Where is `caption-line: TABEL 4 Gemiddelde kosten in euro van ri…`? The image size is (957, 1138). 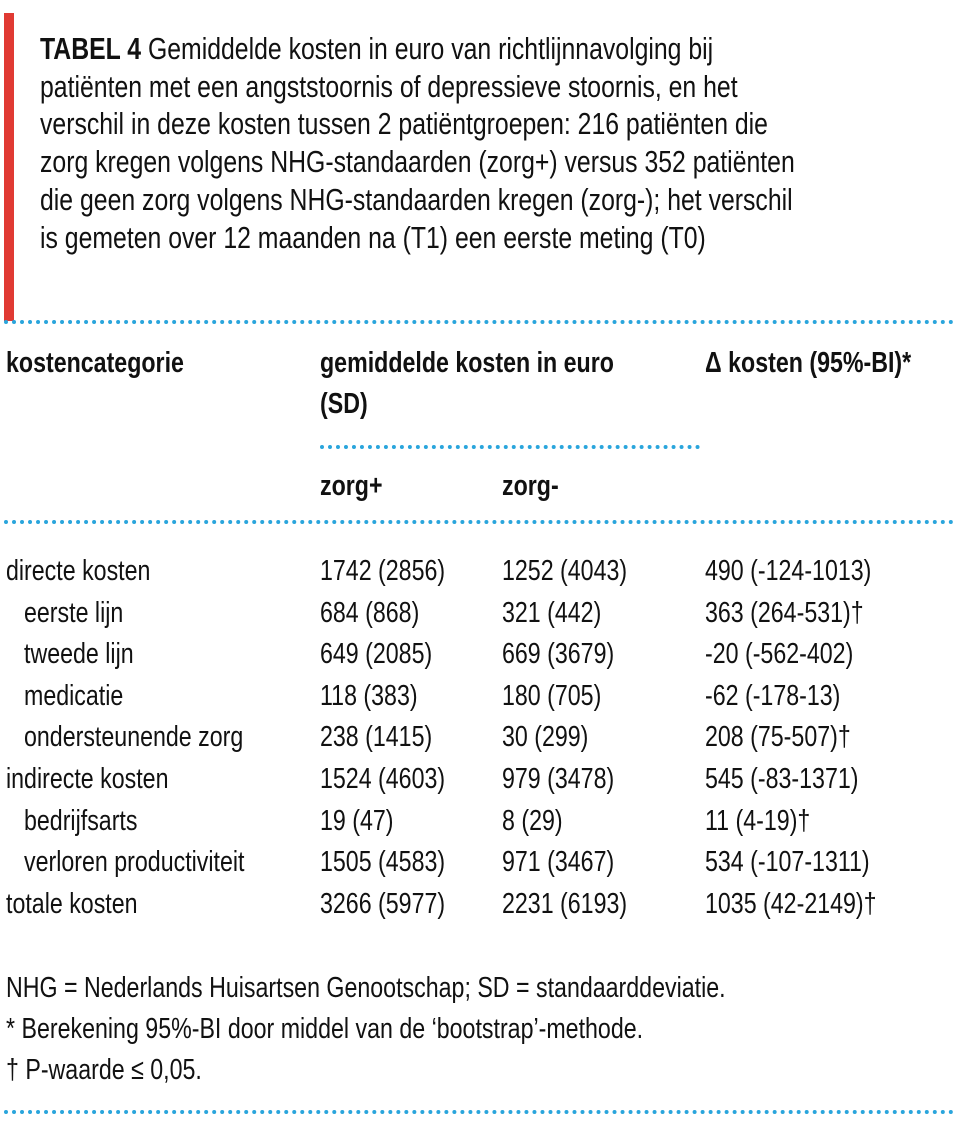 caption-line: TABEL 4 Gemiddelde kosten in euro van ri… is located at coordinates (377, 48).